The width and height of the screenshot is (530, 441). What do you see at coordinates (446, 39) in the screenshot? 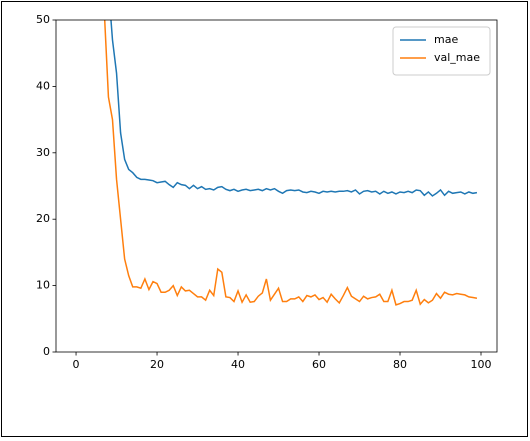
I see `legend-label: mae` at bounding box center [446, 39].